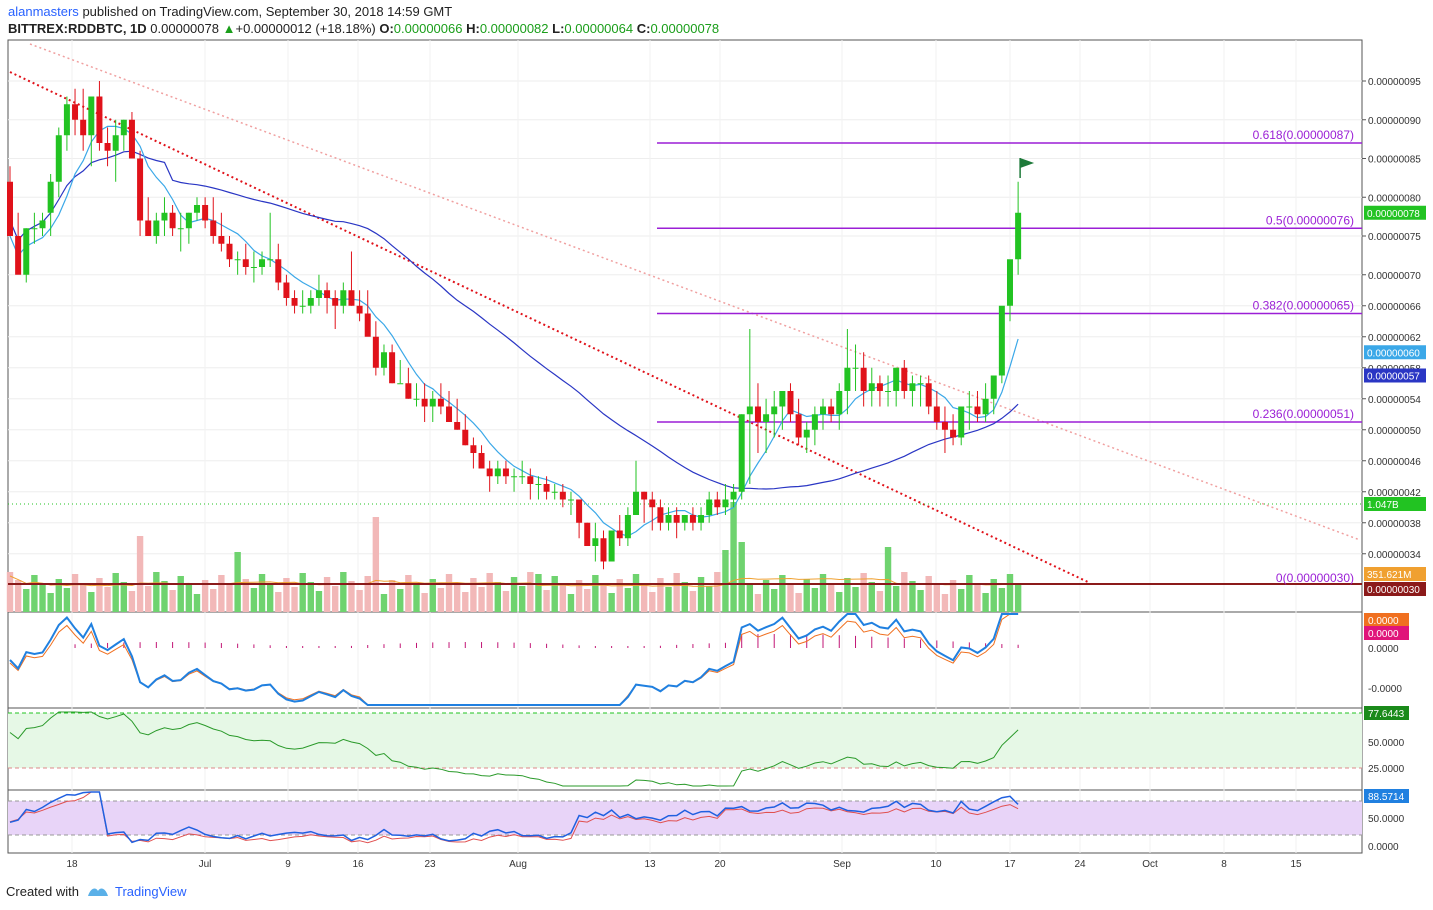 Image resolution: width=1433 pixels, height=910 pixels. What do you see at coordinates (1394, 400) in the screenshot?
I see `y-tick-label: 0.00000054` at bounding box center [1394, 400].